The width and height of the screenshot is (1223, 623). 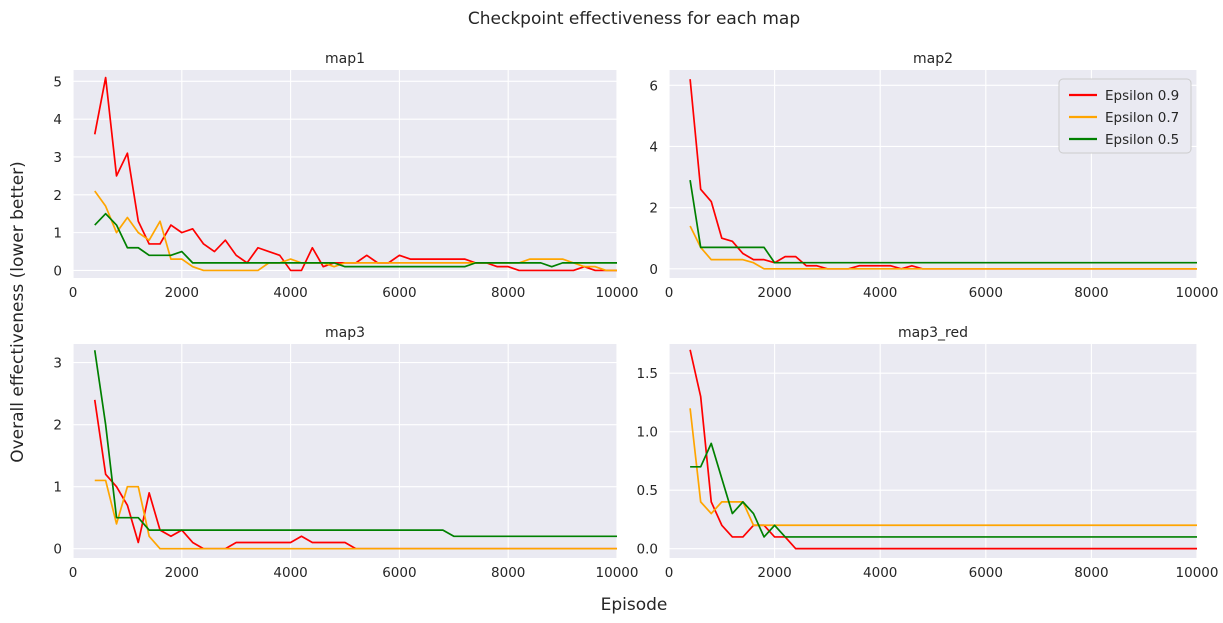 What do you see at coordinates (933, 59) in the screenshot?
I see `subplot-title: map2` at bounding box center [933, 59].